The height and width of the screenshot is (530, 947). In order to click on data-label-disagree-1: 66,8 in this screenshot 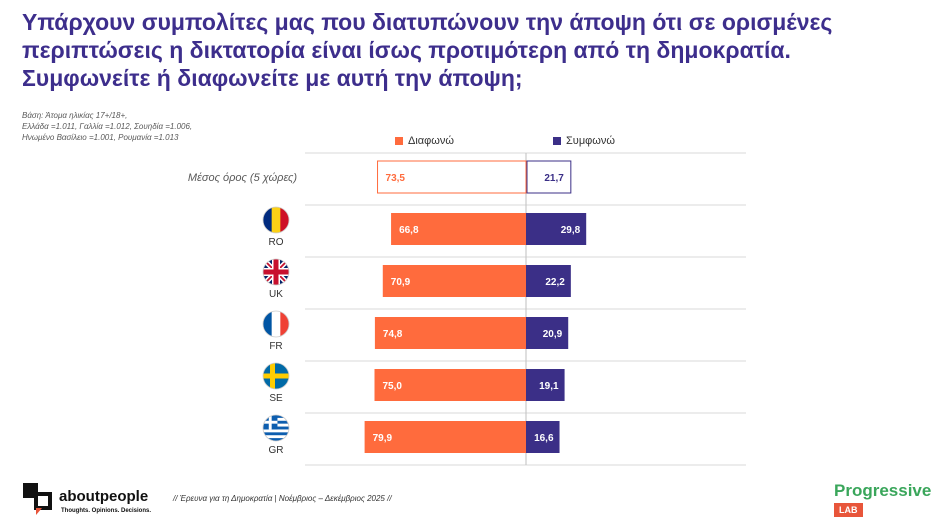, I will do `click(409, 230)`.